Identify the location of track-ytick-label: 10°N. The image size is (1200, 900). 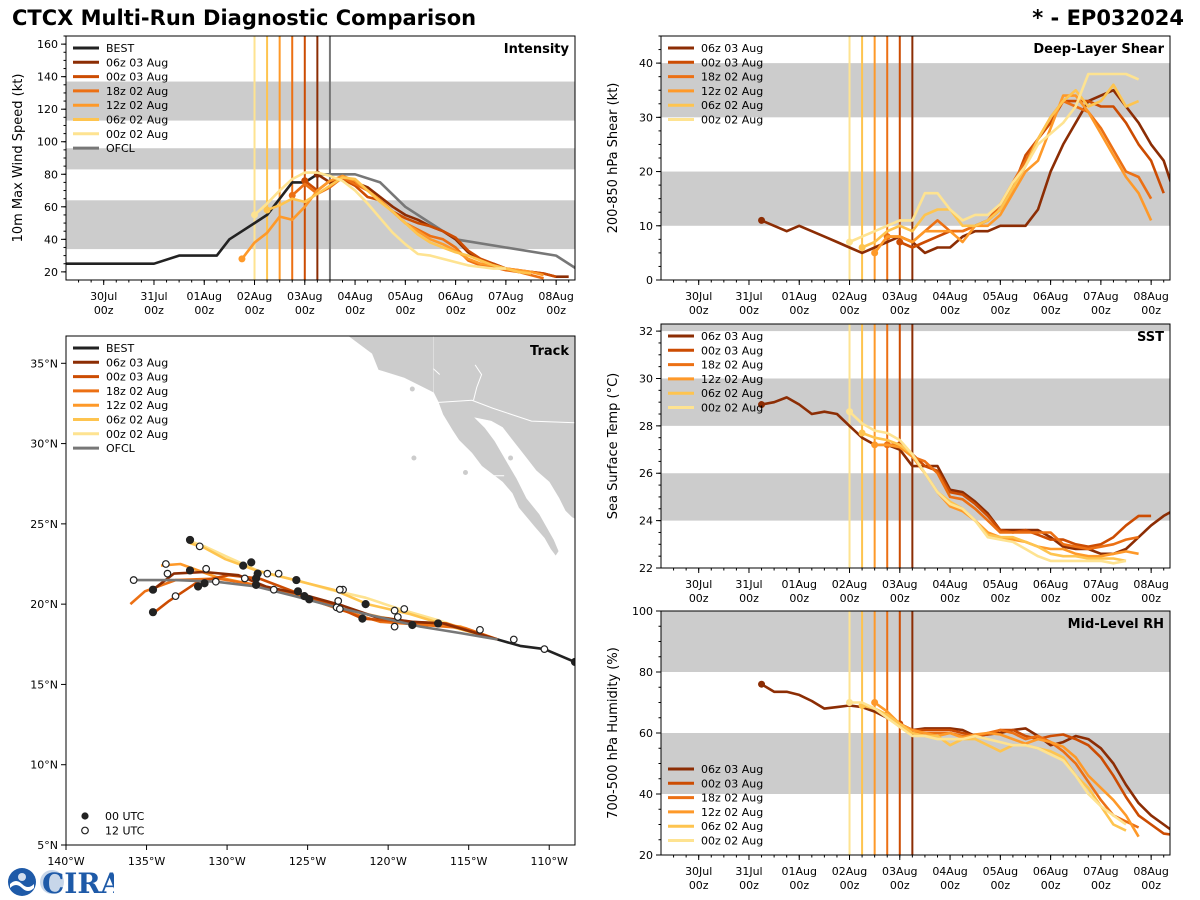
(44, 765).